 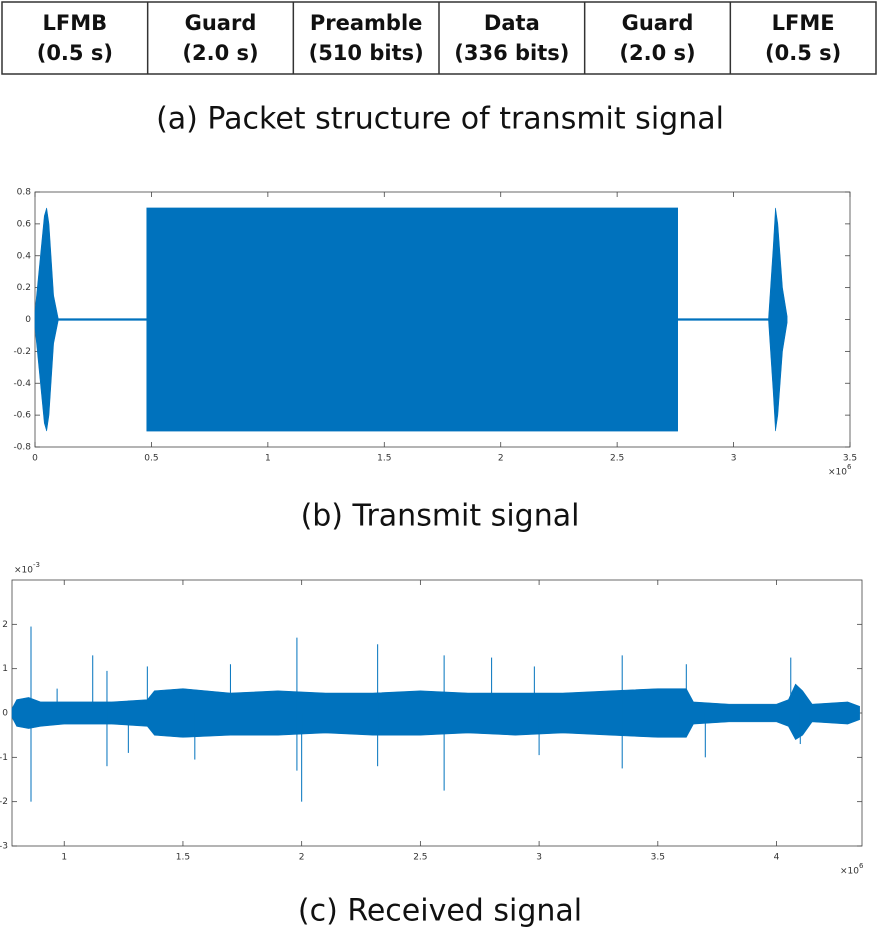 I want to click on y-tick-label: 0.4, so click(x=24, y=256).